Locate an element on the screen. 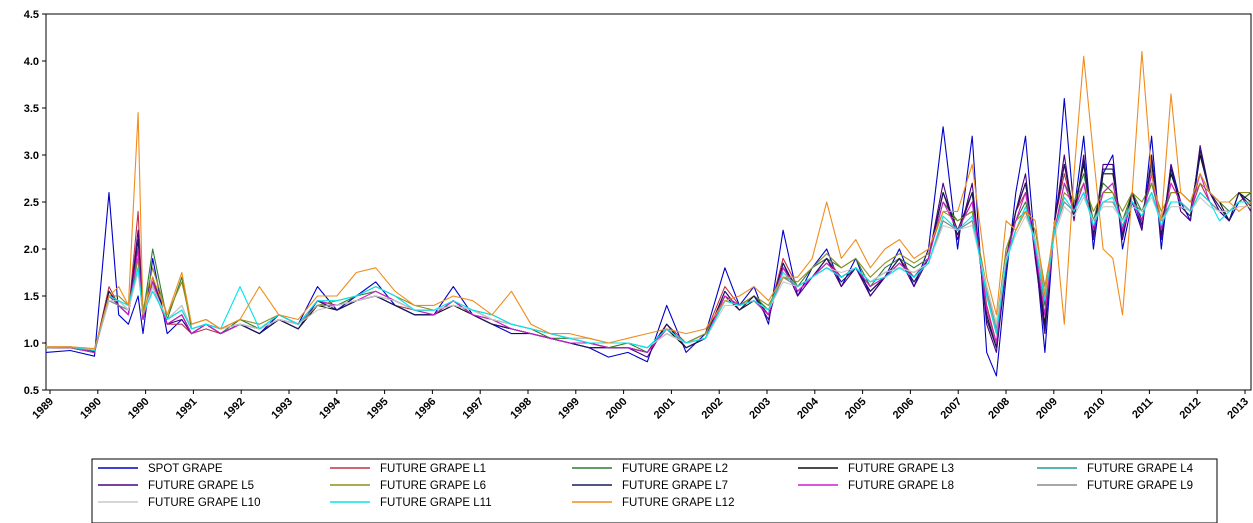  x-tick-label: 2010 is located at coordinates (1095, 409).